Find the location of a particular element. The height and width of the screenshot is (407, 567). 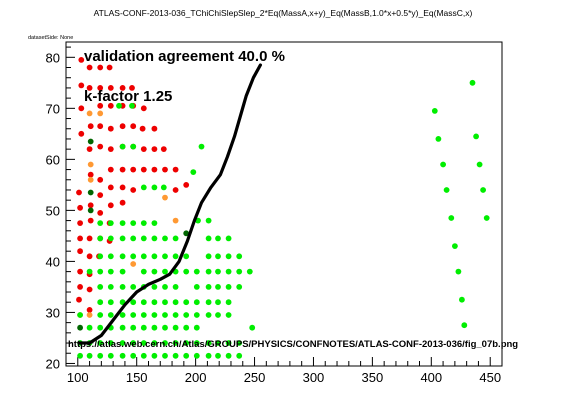

x-tick-label: 100 is located at coordinates (78, 377).